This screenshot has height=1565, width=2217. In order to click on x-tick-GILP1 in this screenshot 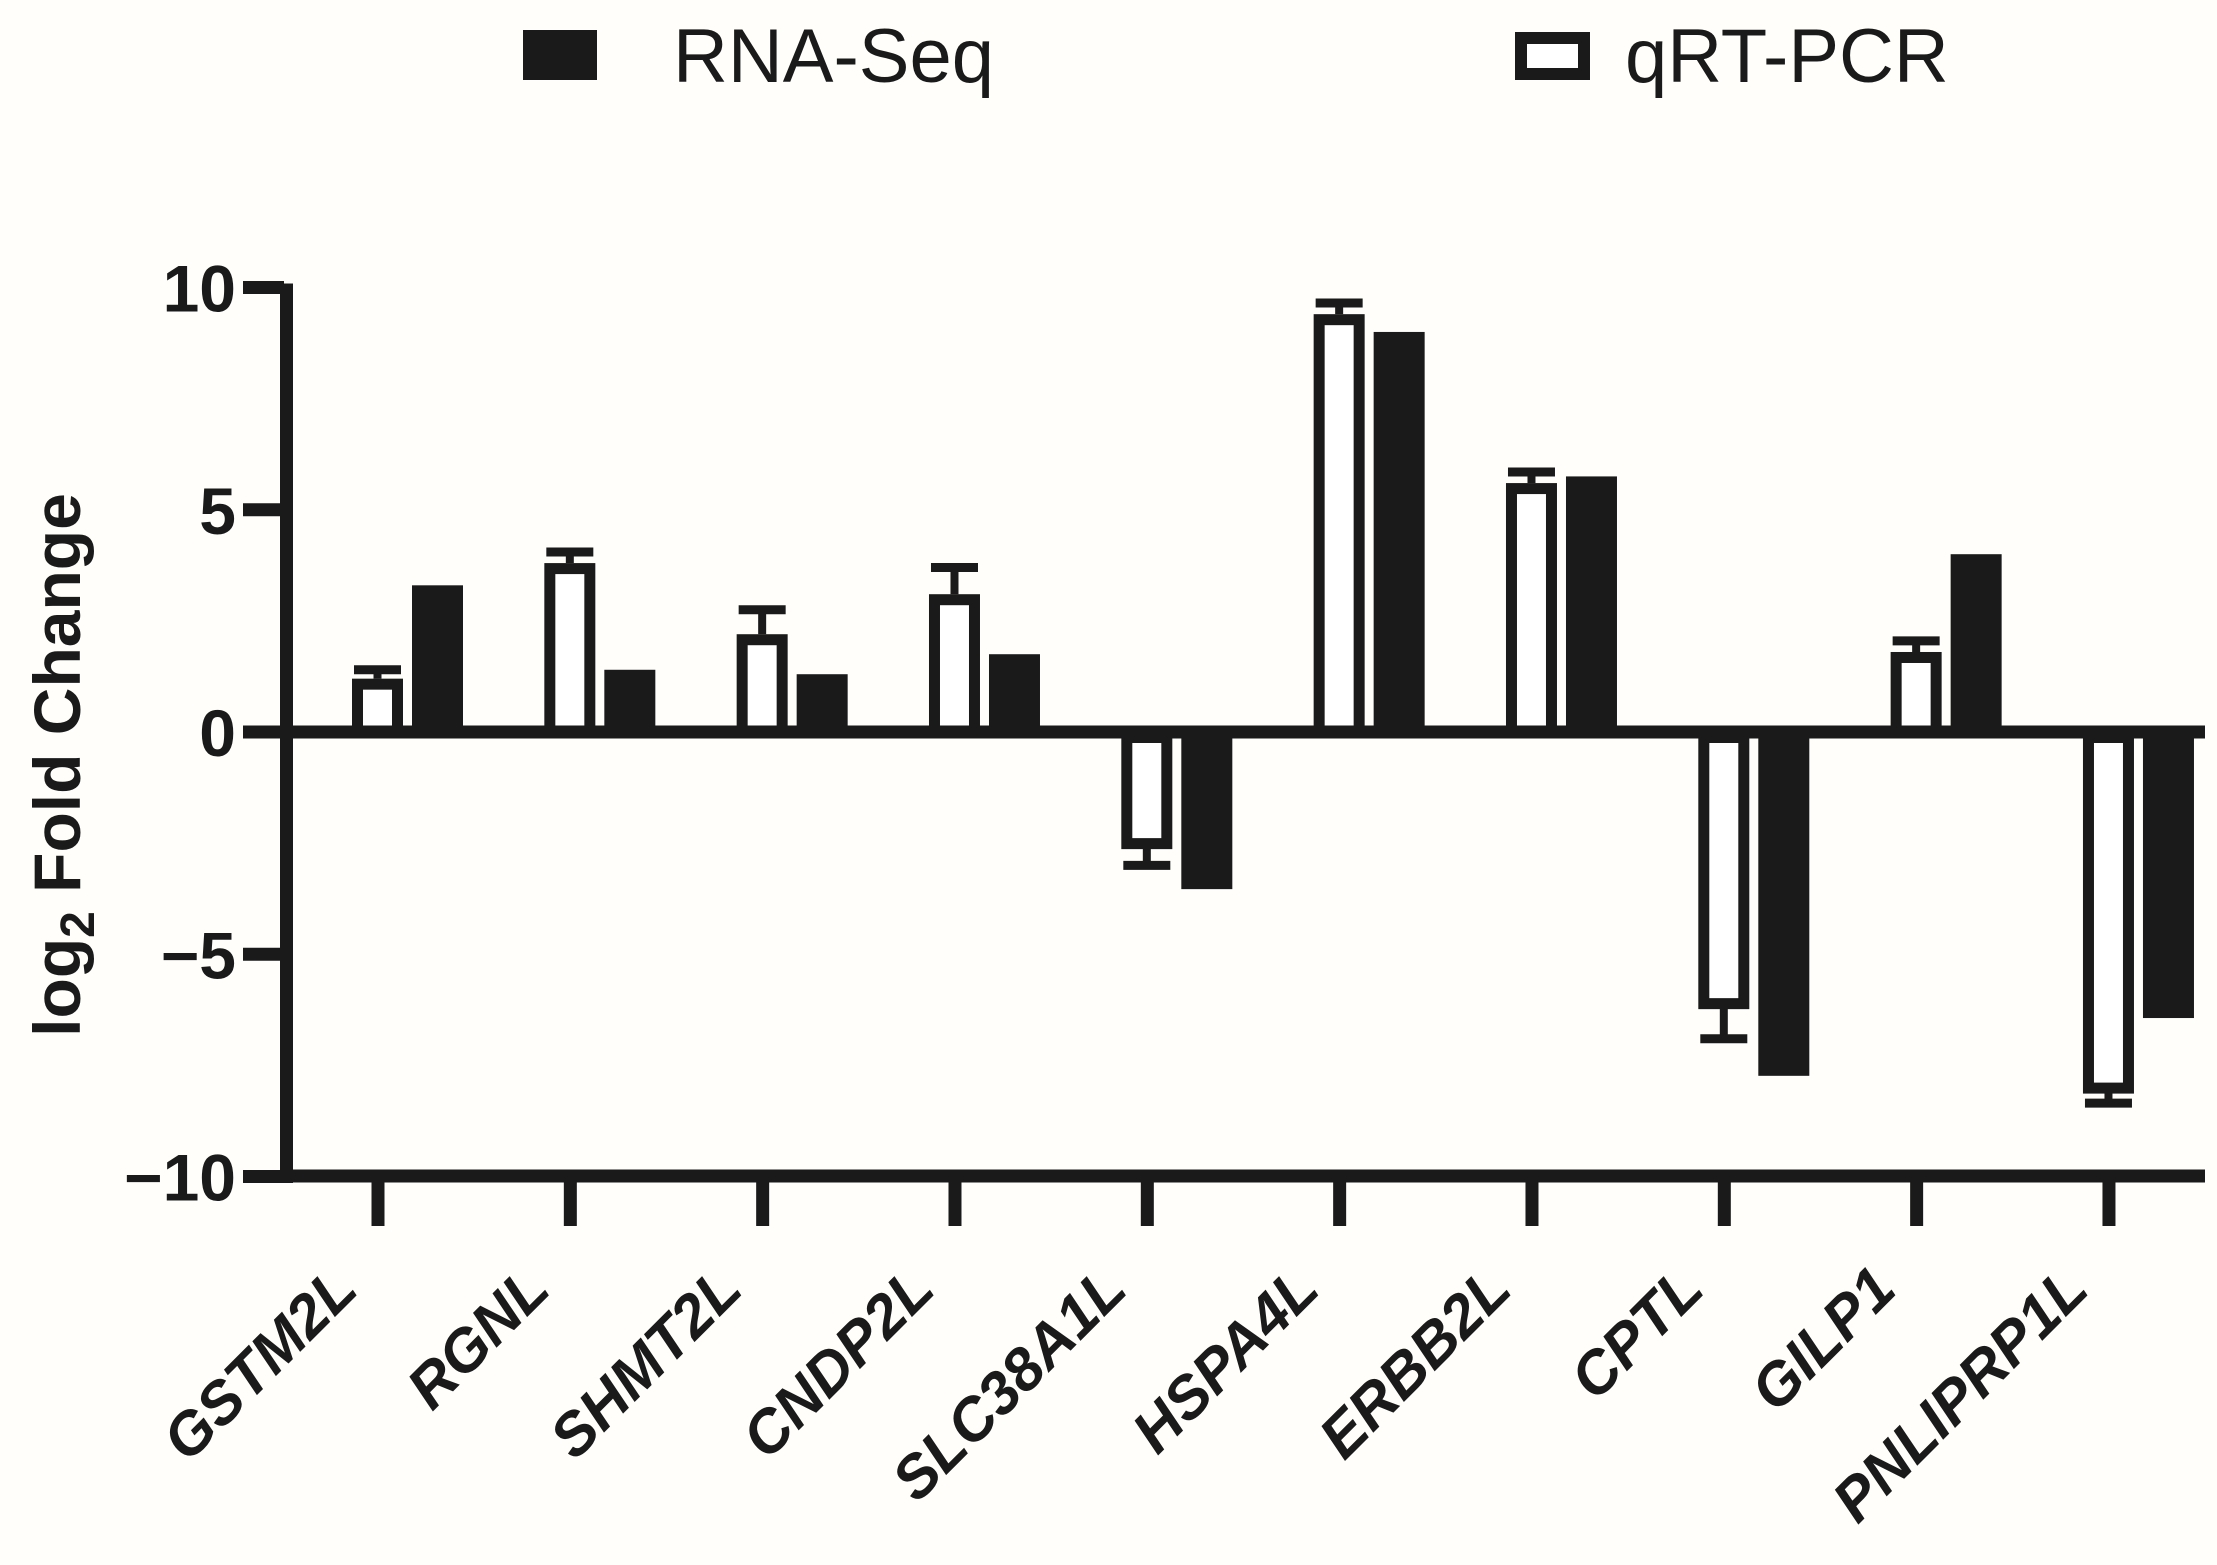, I will do `click(1917, 1204)`.